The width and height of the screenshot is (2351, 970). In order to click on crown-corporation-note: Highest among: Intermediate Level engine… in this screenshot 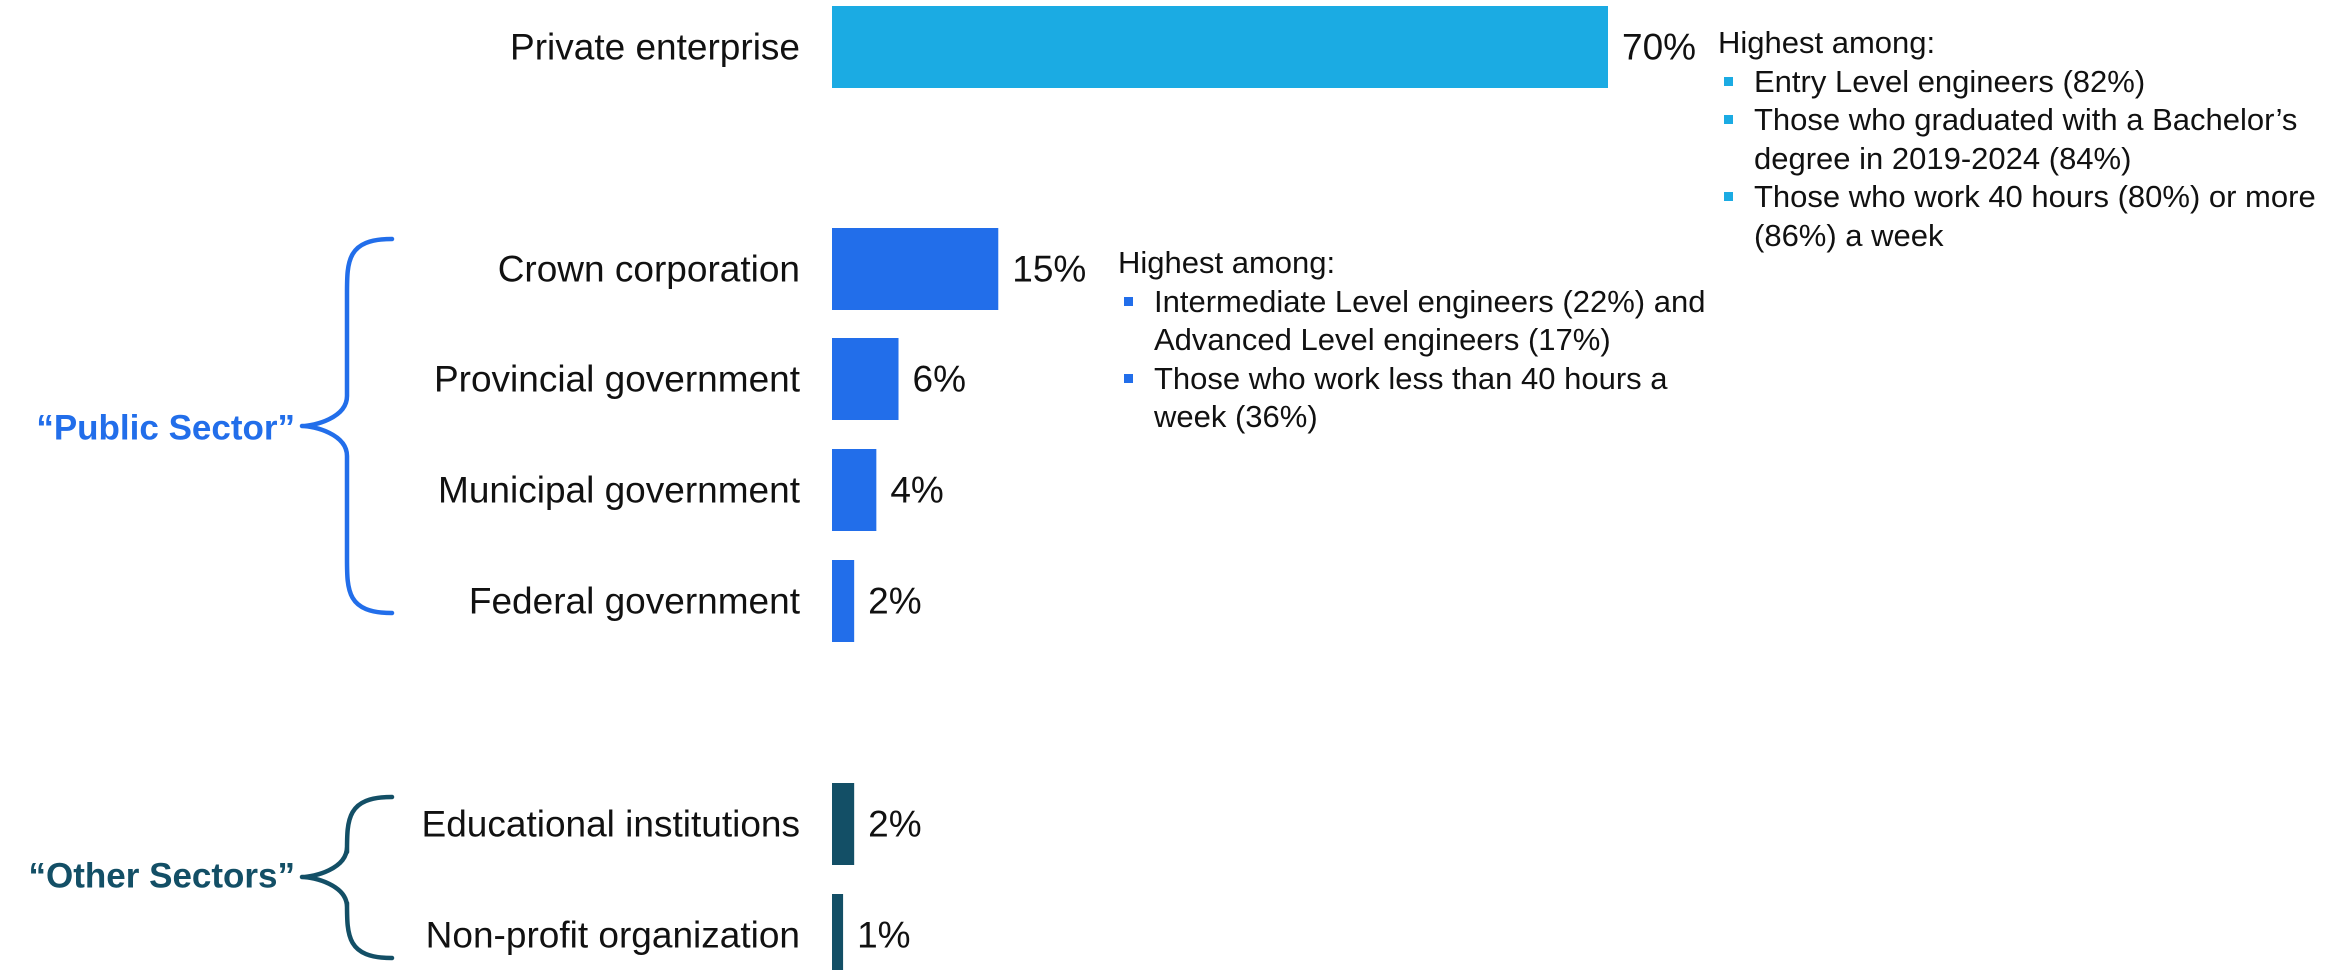, I will do `click(1418, 340)`.